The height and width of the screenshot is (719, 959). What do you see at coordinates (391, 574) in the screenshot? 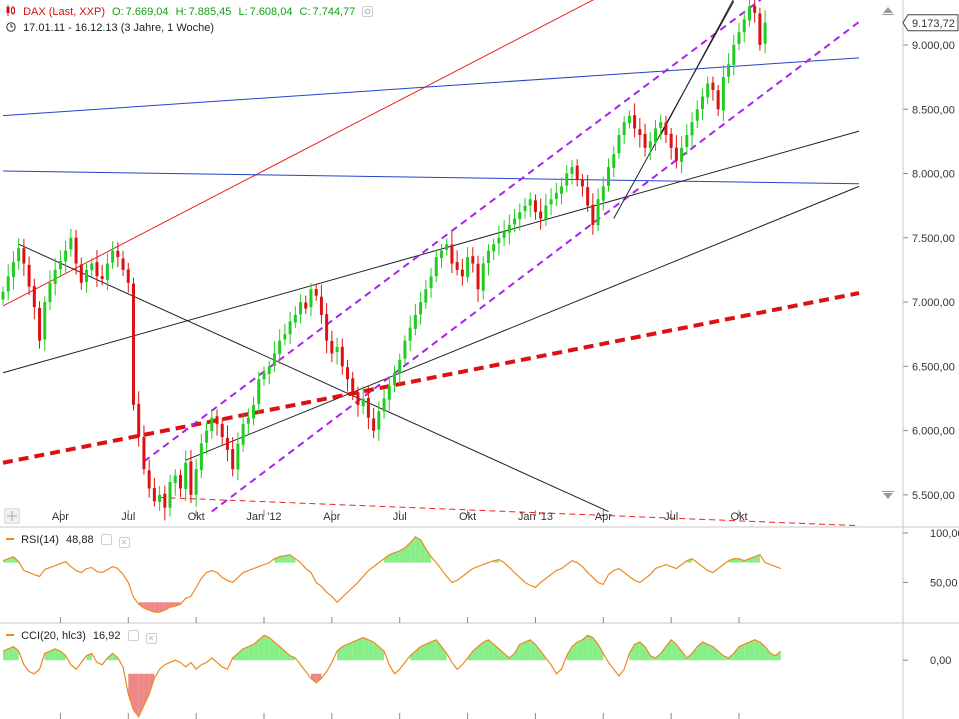
I see `rsi-plot-area` at bounding box center [391, 574].